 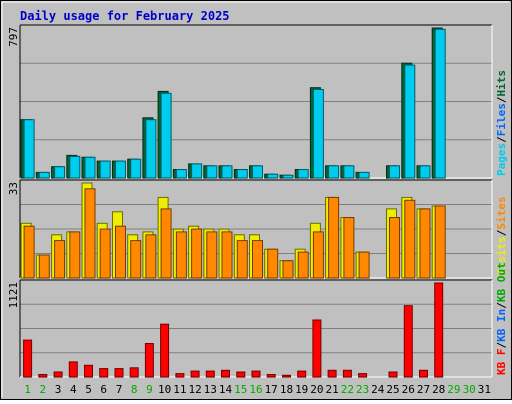 I want to click on day-label-12: 12, so click(x=194, y=389).